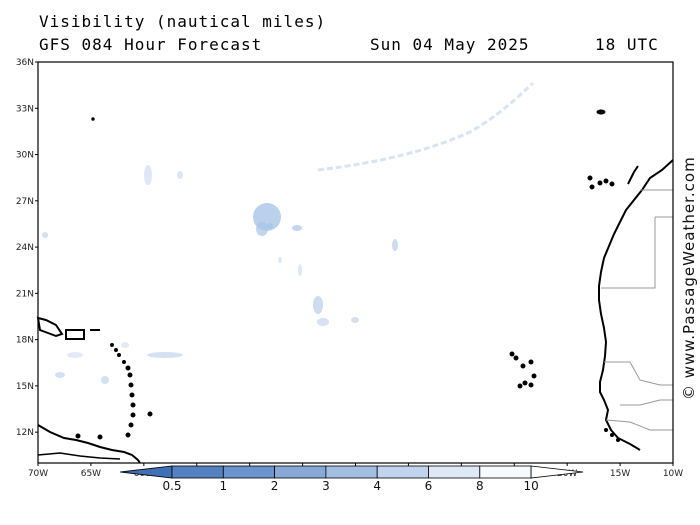 Image resolution: width=700 pixels, height=525 pixels. I want to click on colorbar-label: 2, so click(275, 486).